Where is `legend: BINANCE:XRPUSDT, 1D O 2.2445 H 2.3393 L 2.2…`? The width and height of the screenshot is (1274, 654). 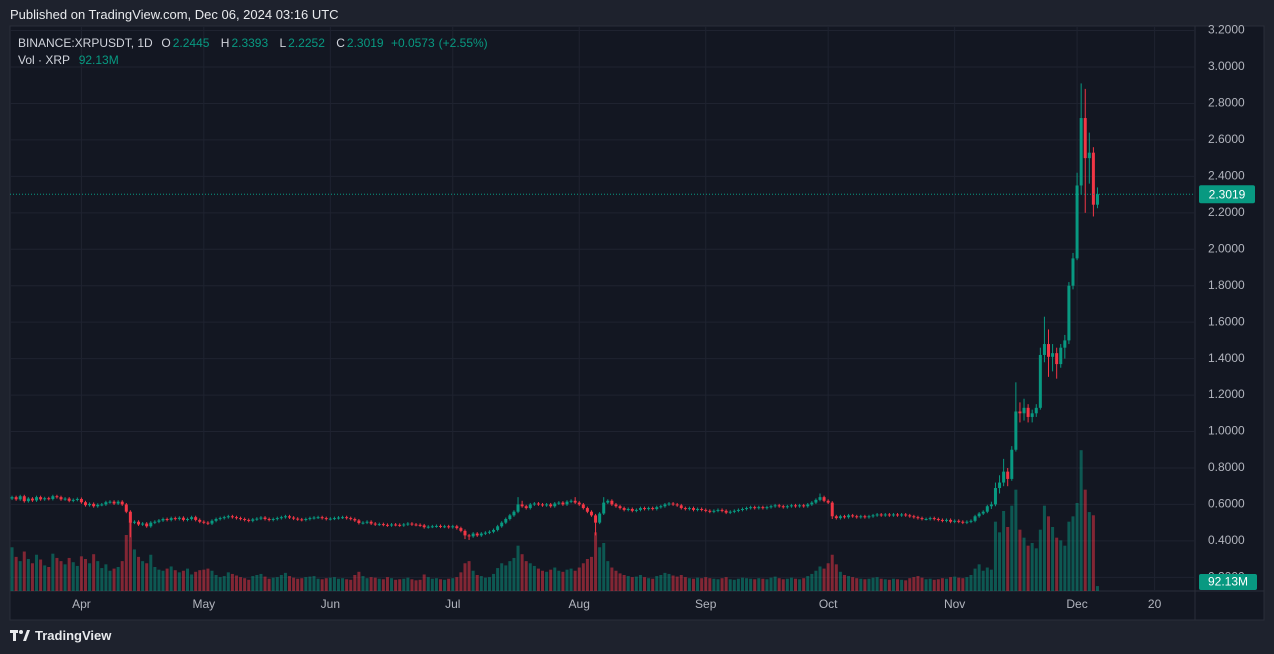
legend: BINANCE:XRPUSDT, 1D O 2.2445 H 2.3393 L 2.2… is located at coordinates (257, 52).